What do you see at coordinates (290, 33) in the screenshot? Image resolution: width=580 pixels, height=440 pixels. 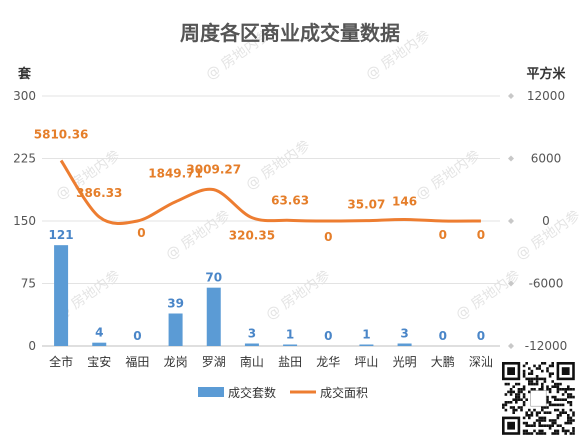 I see `chart-title: 周度各区商业成交量数据` at bounding box center [290, 33].